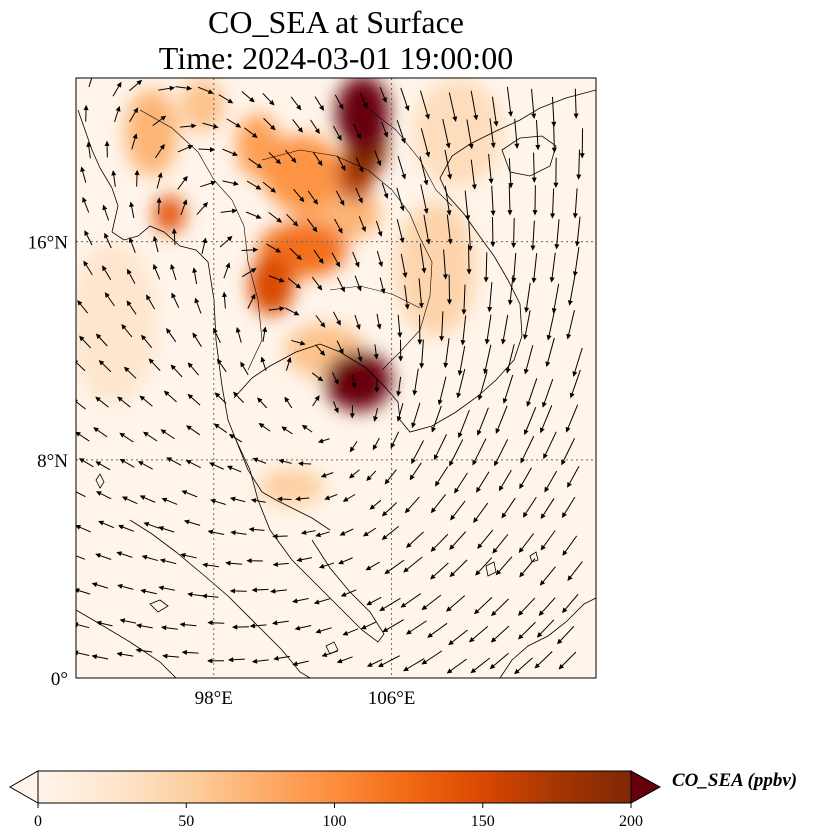 Image resolution: width=821 pixels, height=839 pixels. What do you see at coordinates (631, 821) in the screenshot?
I see `colorbar-tick-label: 200` at bounding box center [631, 821].